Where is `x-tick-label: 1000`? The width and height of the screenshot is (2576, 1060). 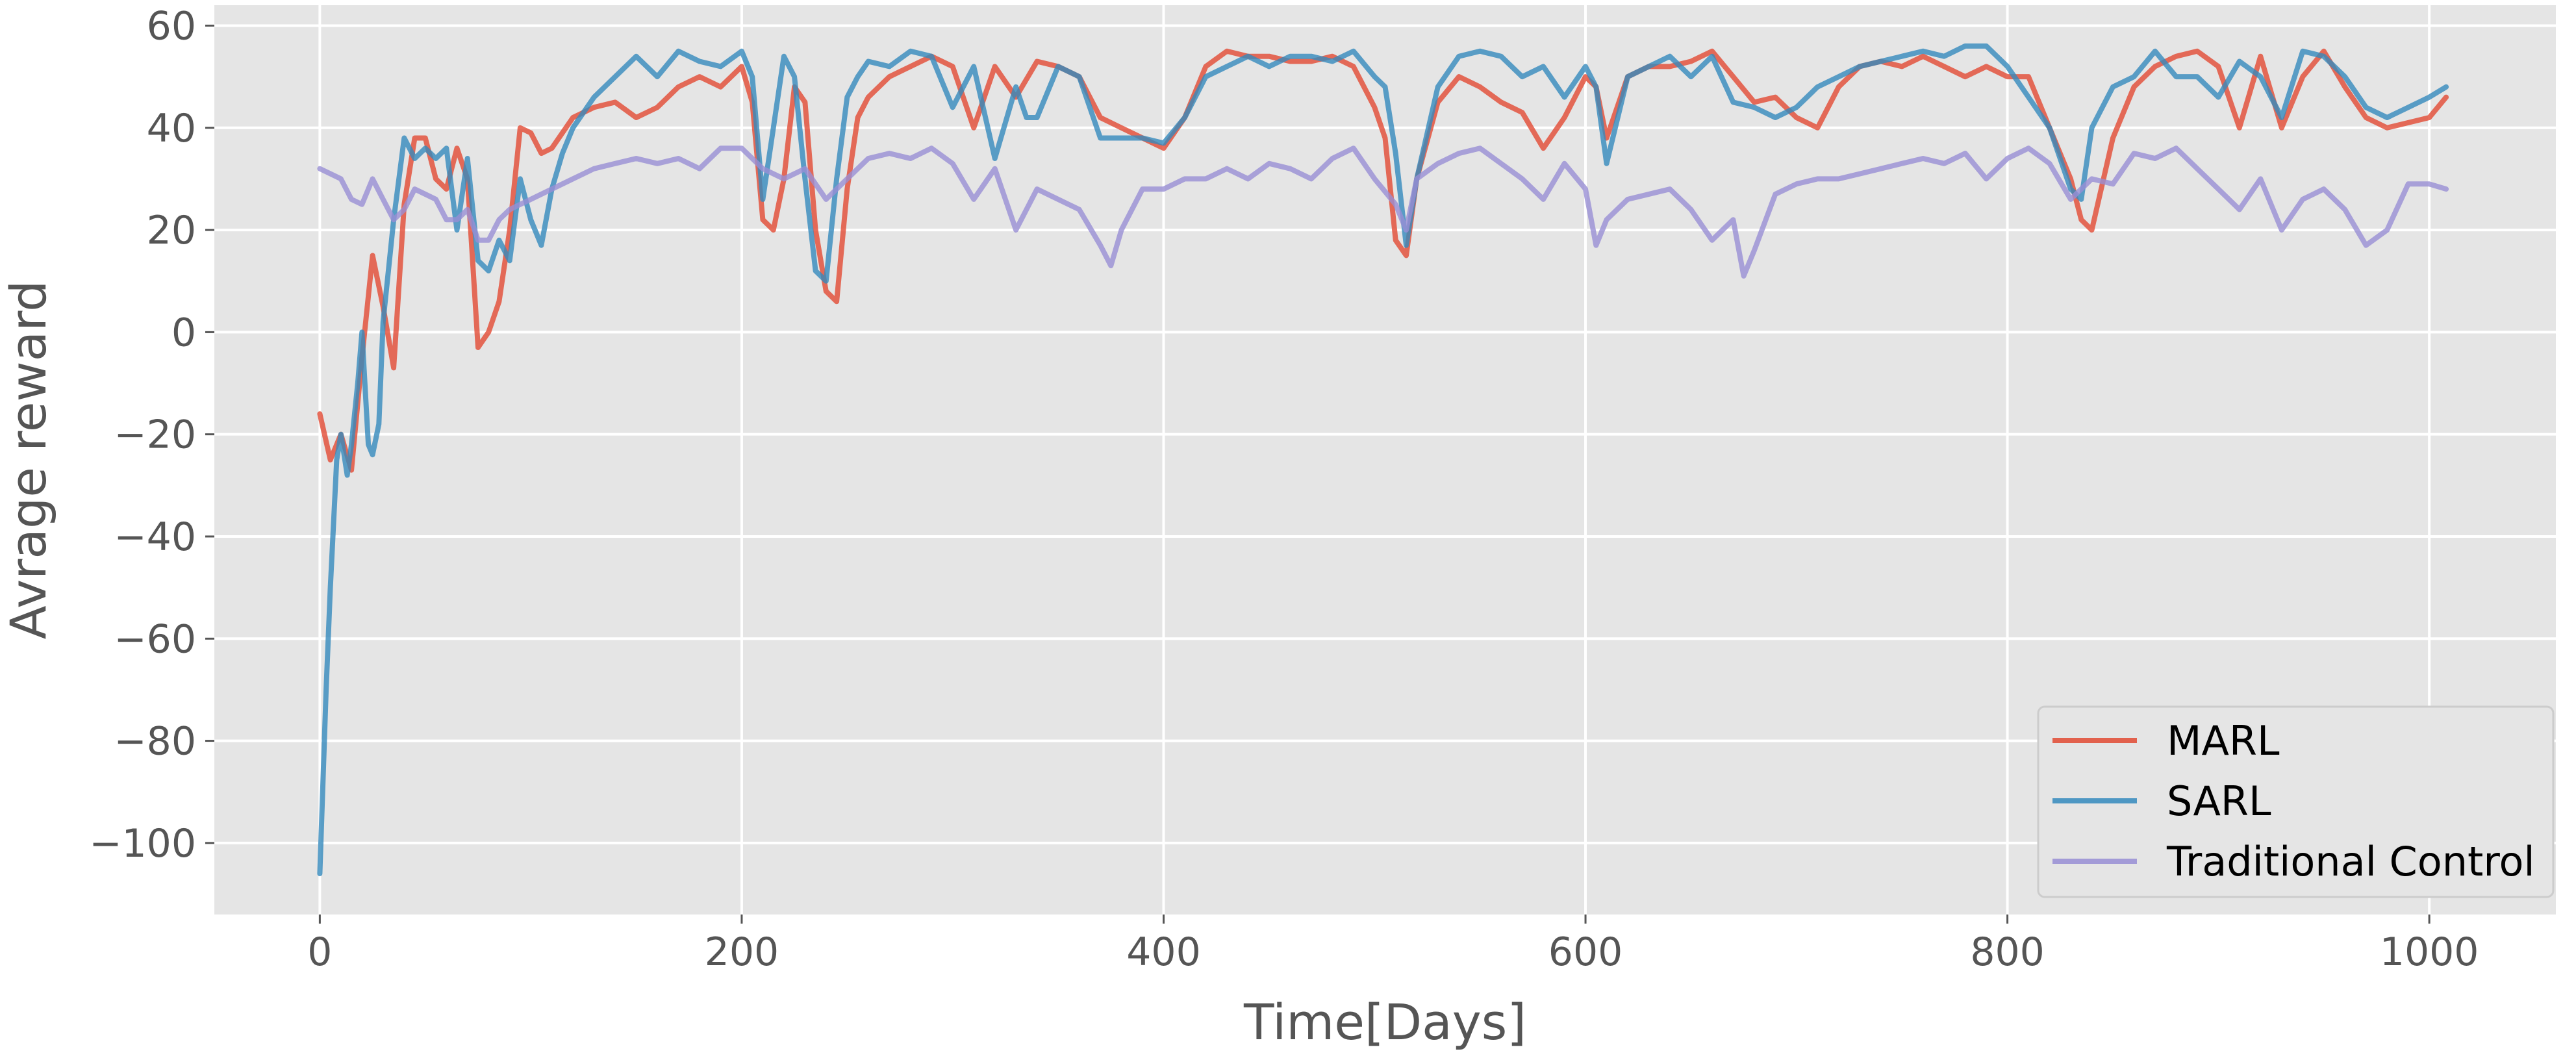 x-tick-label: 1000 is located at coordinates (2429, 952).